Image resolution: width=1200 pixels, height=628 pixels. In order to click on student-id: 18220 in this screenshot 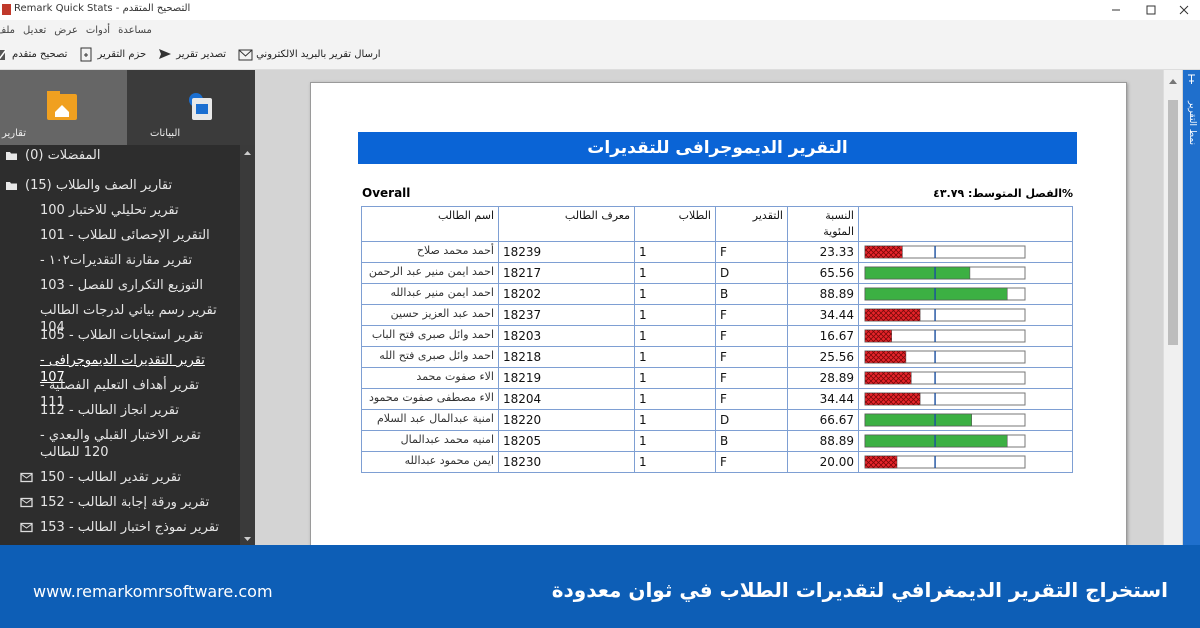, I will do `click(566, 420)`.